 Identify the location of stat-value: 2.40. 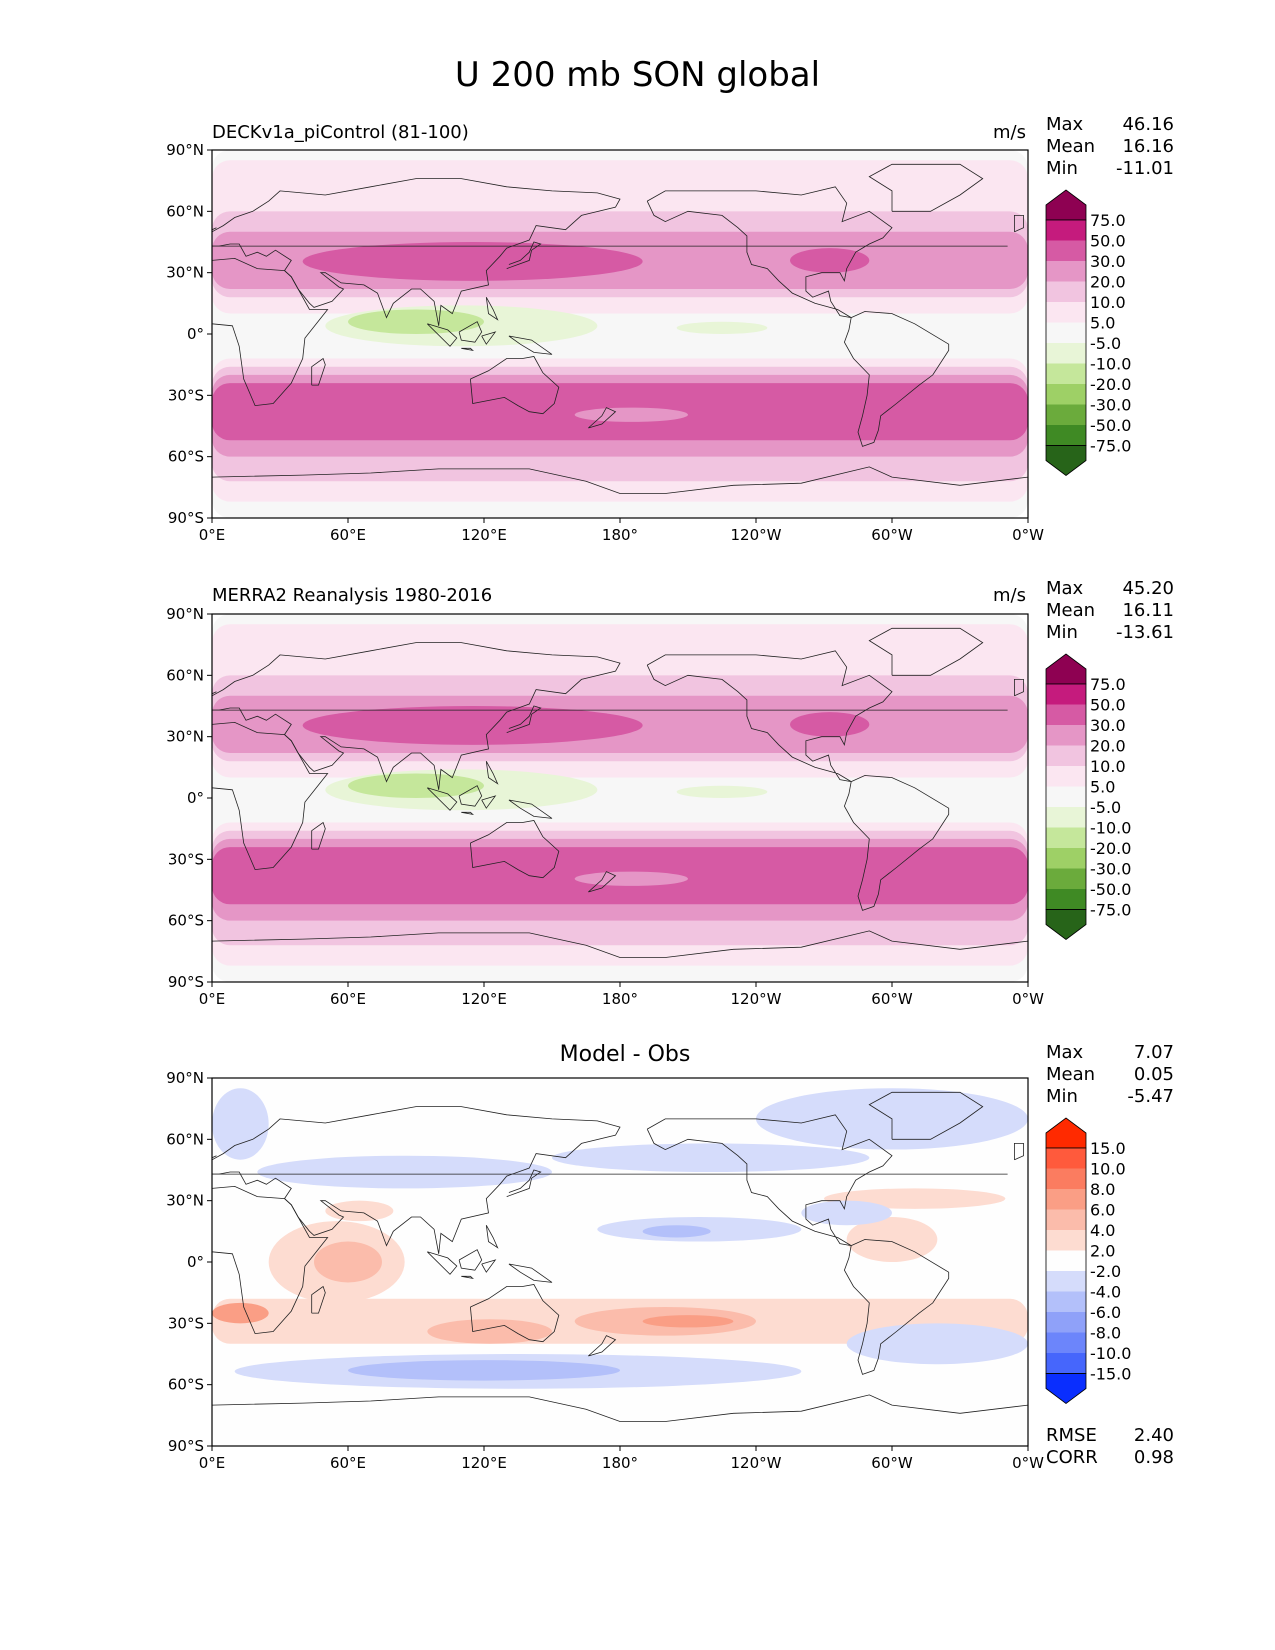
(1153, 1435).